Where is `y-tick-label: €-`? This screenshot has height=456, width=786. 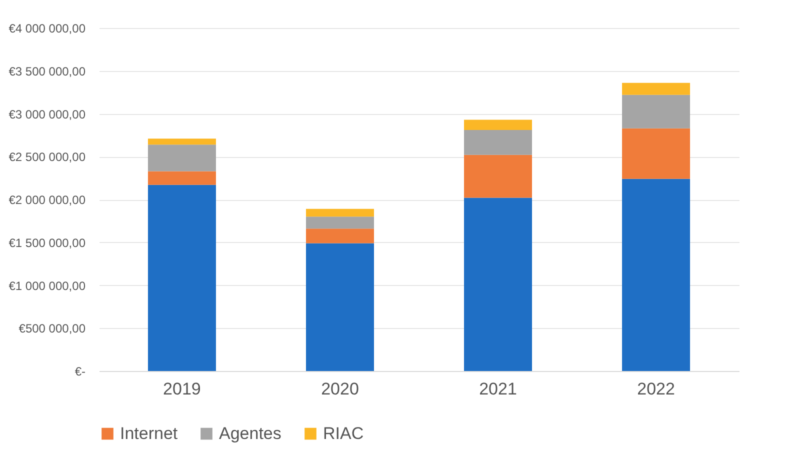
y-tick-label: €- is located at coordinates (80, 371).